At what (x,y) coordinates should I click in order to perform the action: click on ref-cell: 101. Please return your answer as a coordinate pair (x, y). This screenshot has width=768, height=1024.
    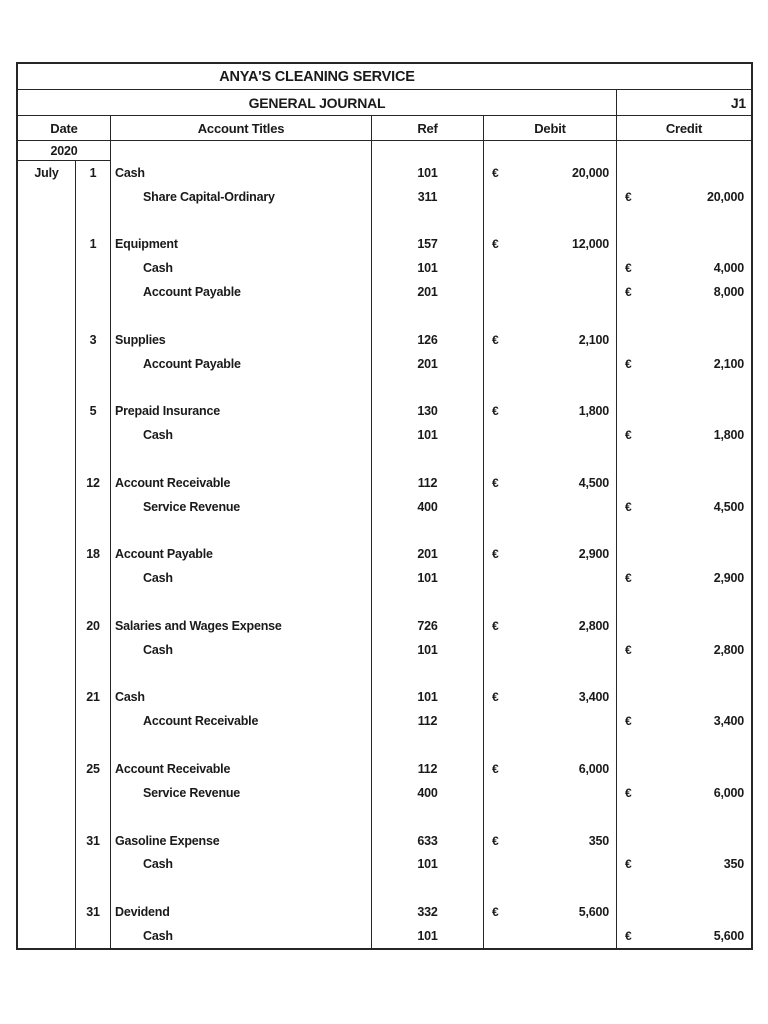
    Looking at the image, I should click on (427, 697).